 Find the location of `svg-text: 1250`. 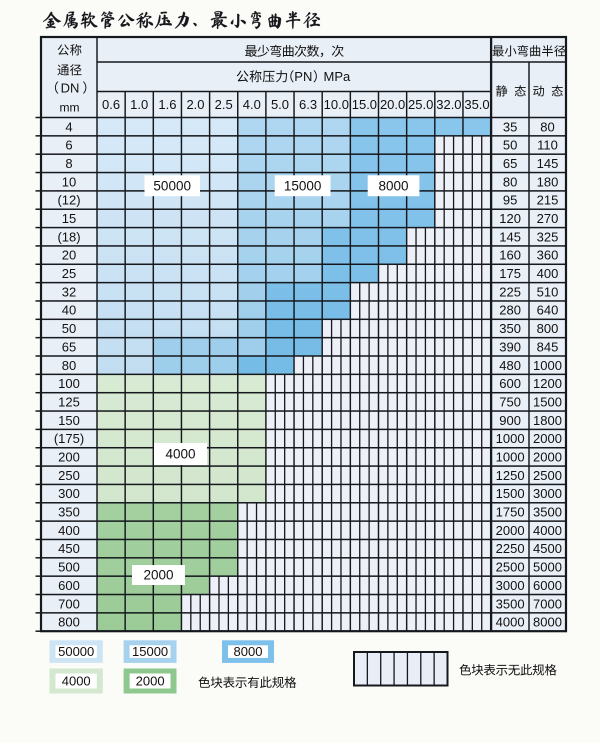

svg-text: 1250 is located at coordinates (510, 475).